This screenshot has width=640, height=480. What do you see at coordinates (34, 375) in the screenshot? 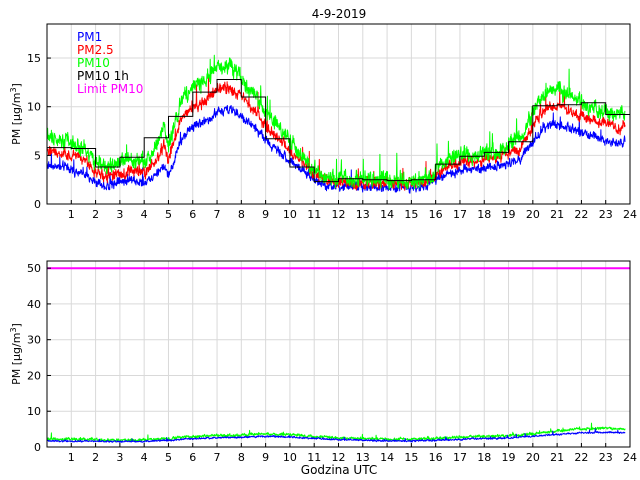
I see `y-tick-label: 20` at bounding box center [34, 375].